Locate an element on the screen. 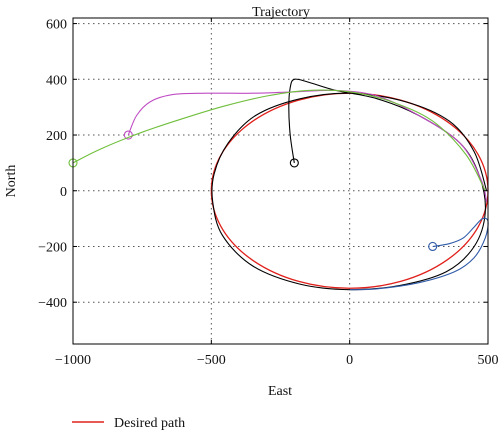 Image resolution: width=500 pixels, height=434 pixels. x-tick-label: 0 is located at coordinates (349, 360).